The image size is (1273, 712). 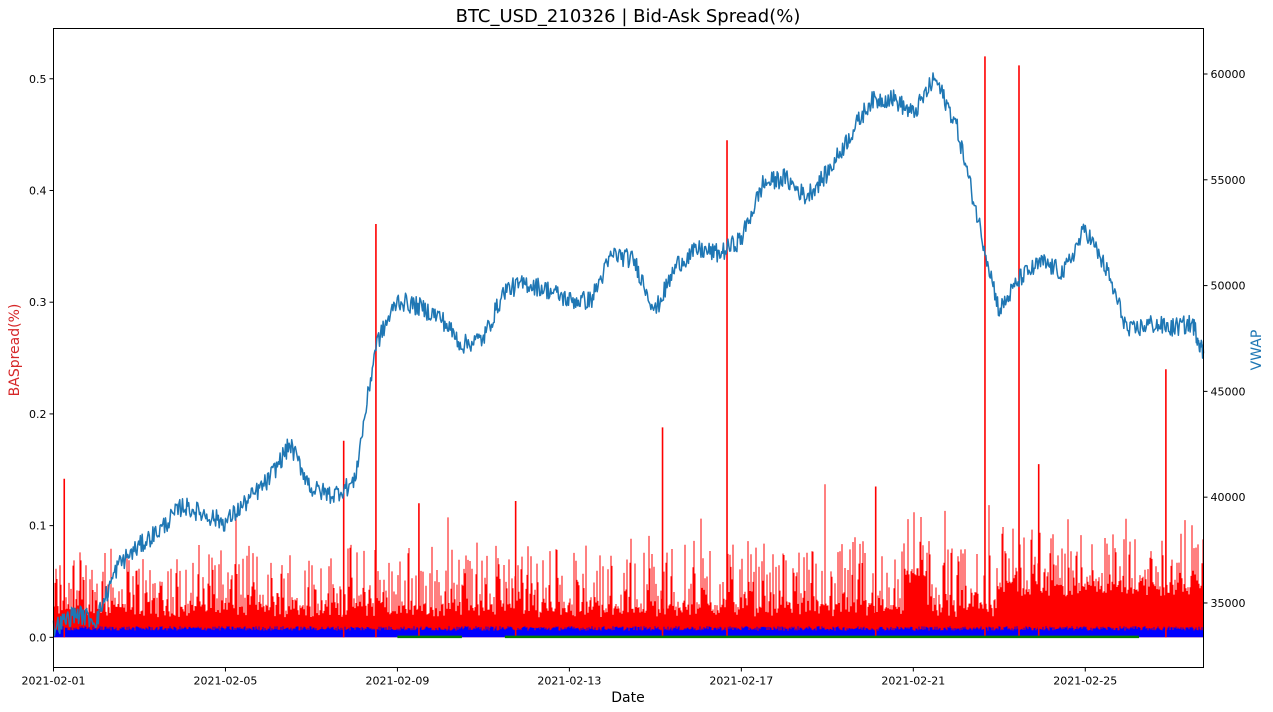 What do you see at coordinates (38, 190) in the screenshot?
I see `y-left-tick-label-4: 0.4` at bounding box center [38, 190].